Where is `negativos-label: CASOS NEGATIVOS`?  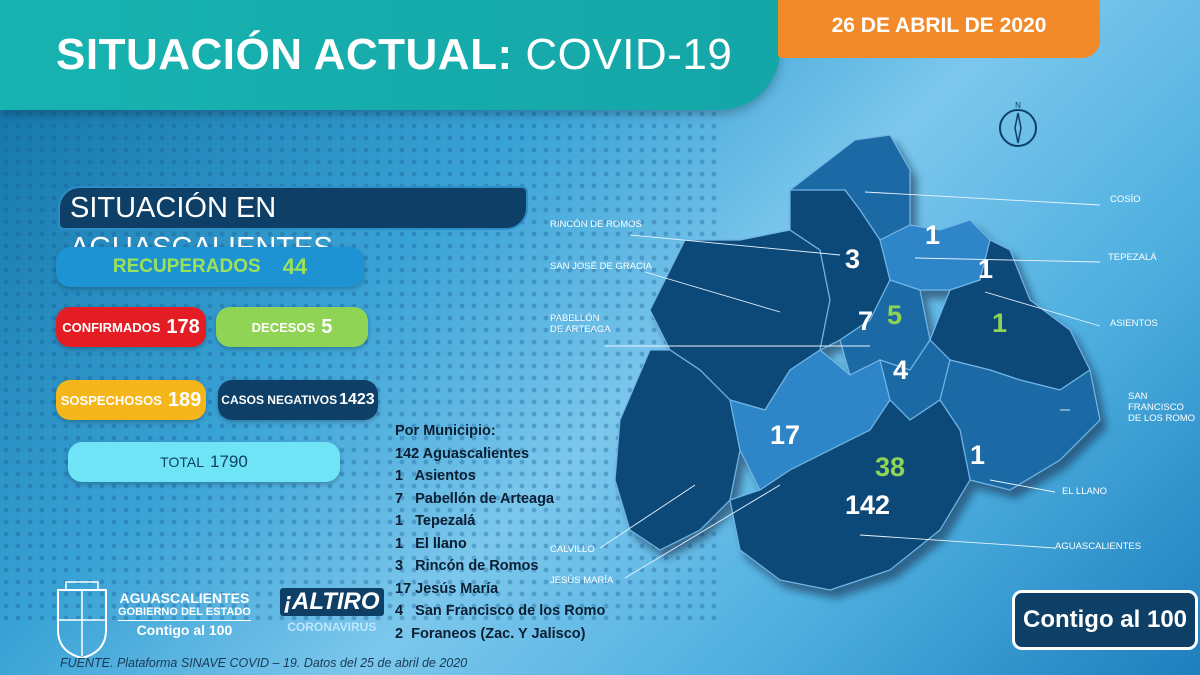
negativos-label: CASOS NEGATIVOS is located at coordinates (279, 400).